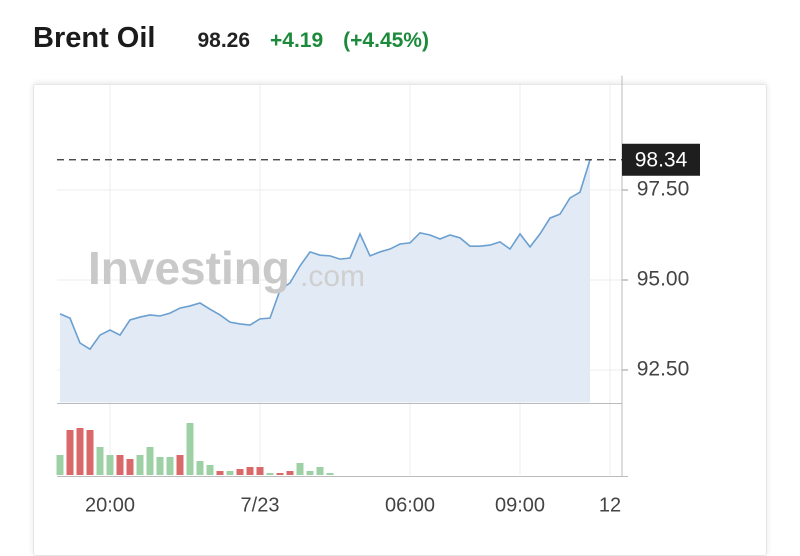 This screenshot has height=556, width=800. I want to click on x-tick-label: 09:00, so click(520, 505).